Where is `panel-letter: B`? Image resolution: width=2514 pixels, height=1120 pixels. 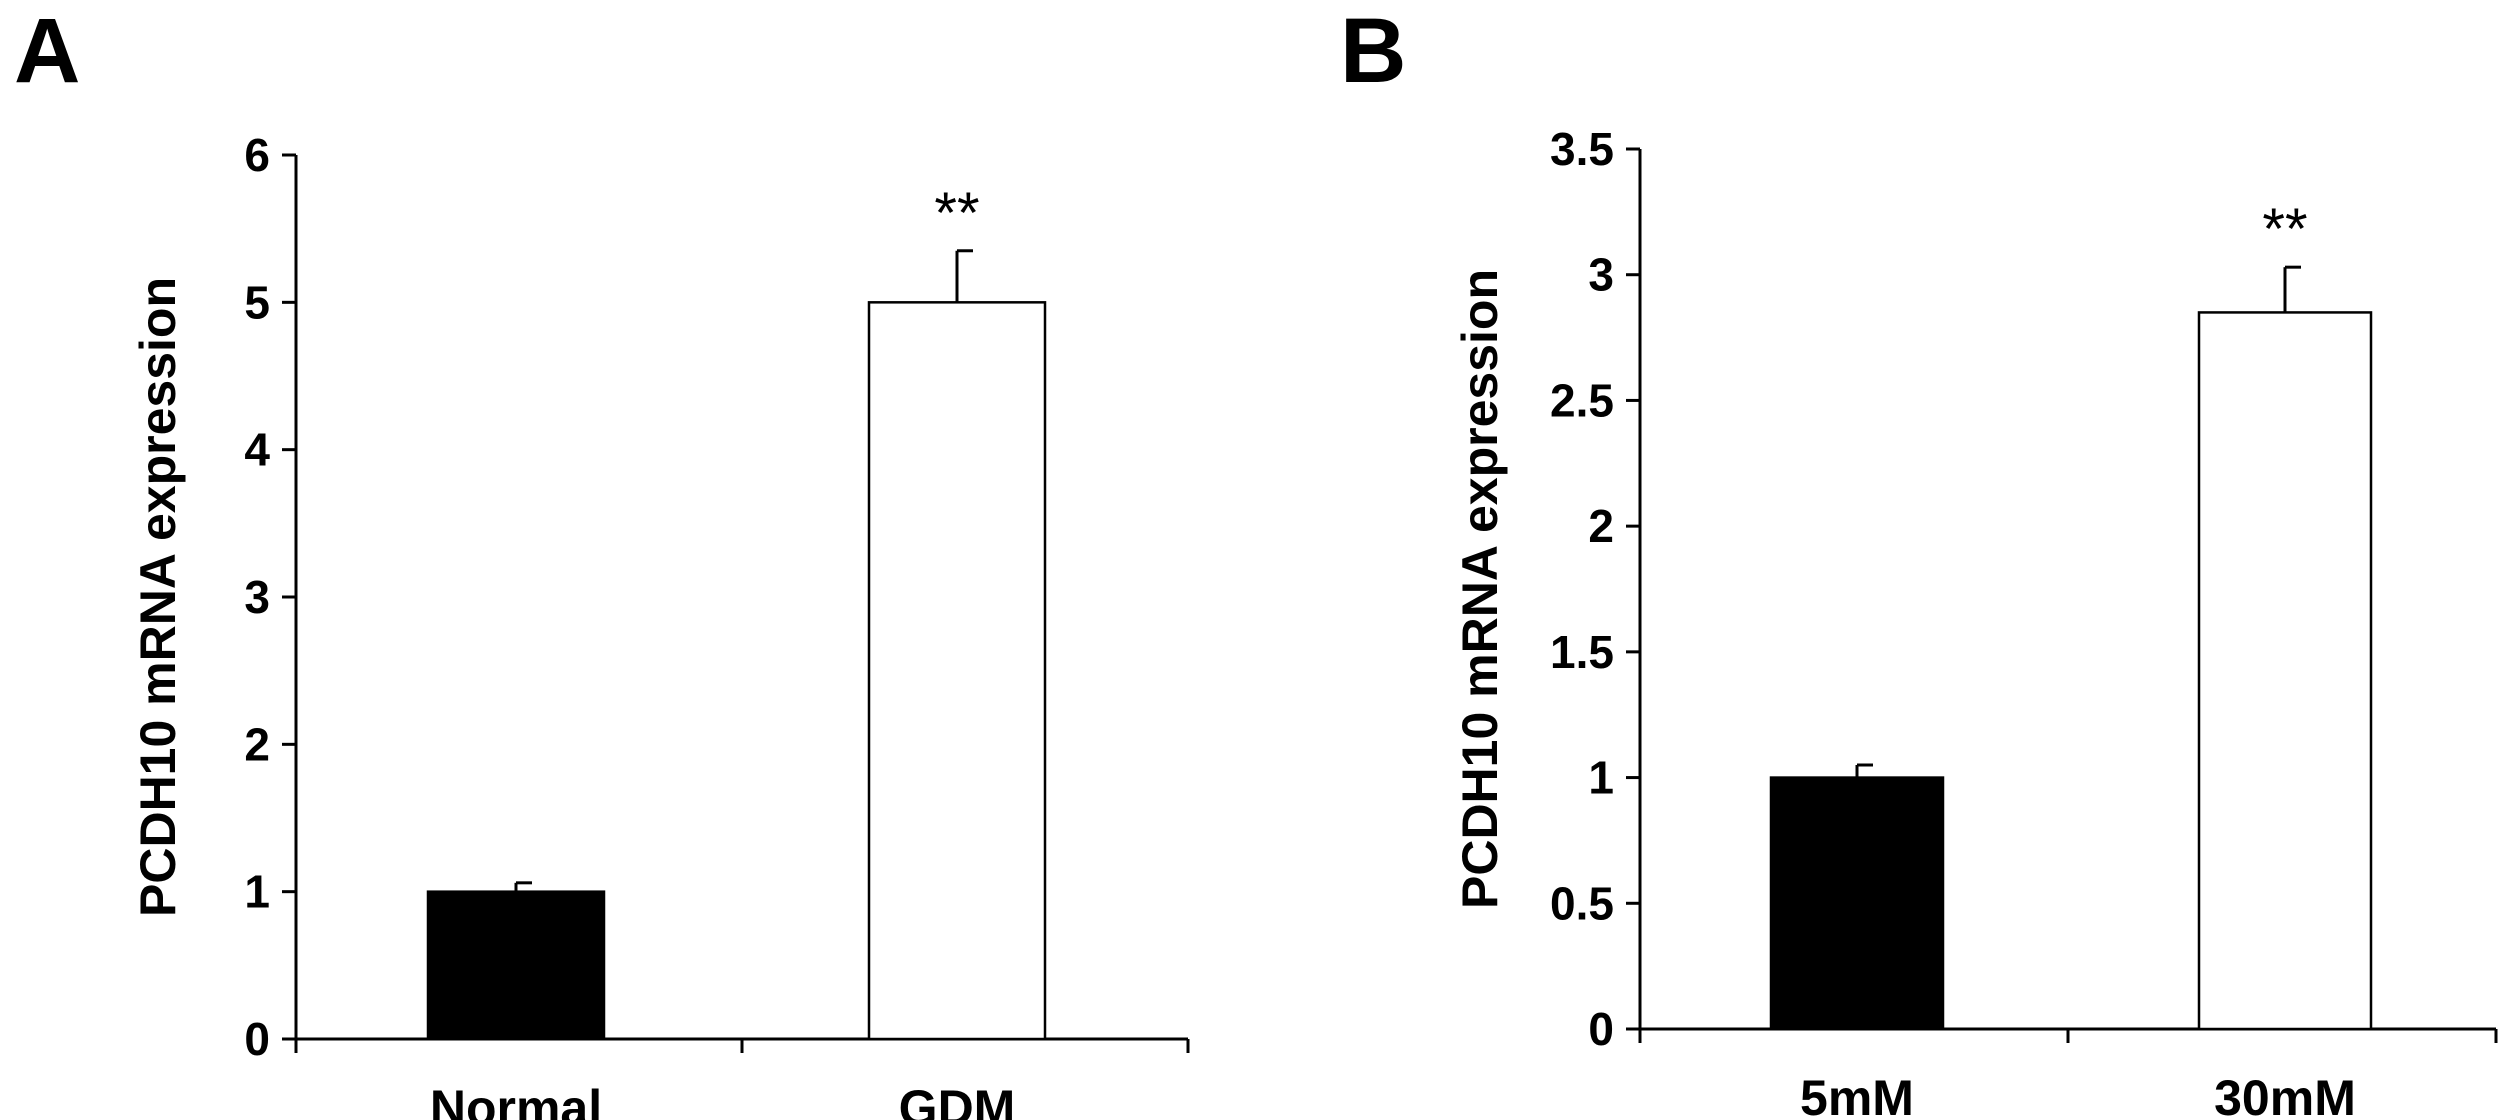
panel-letter: B is located at coordinates (1373, 51).